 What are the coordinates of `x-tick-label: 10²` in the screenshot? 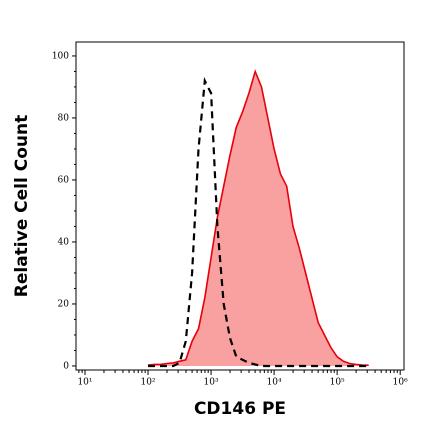 It's located at (147, 383).